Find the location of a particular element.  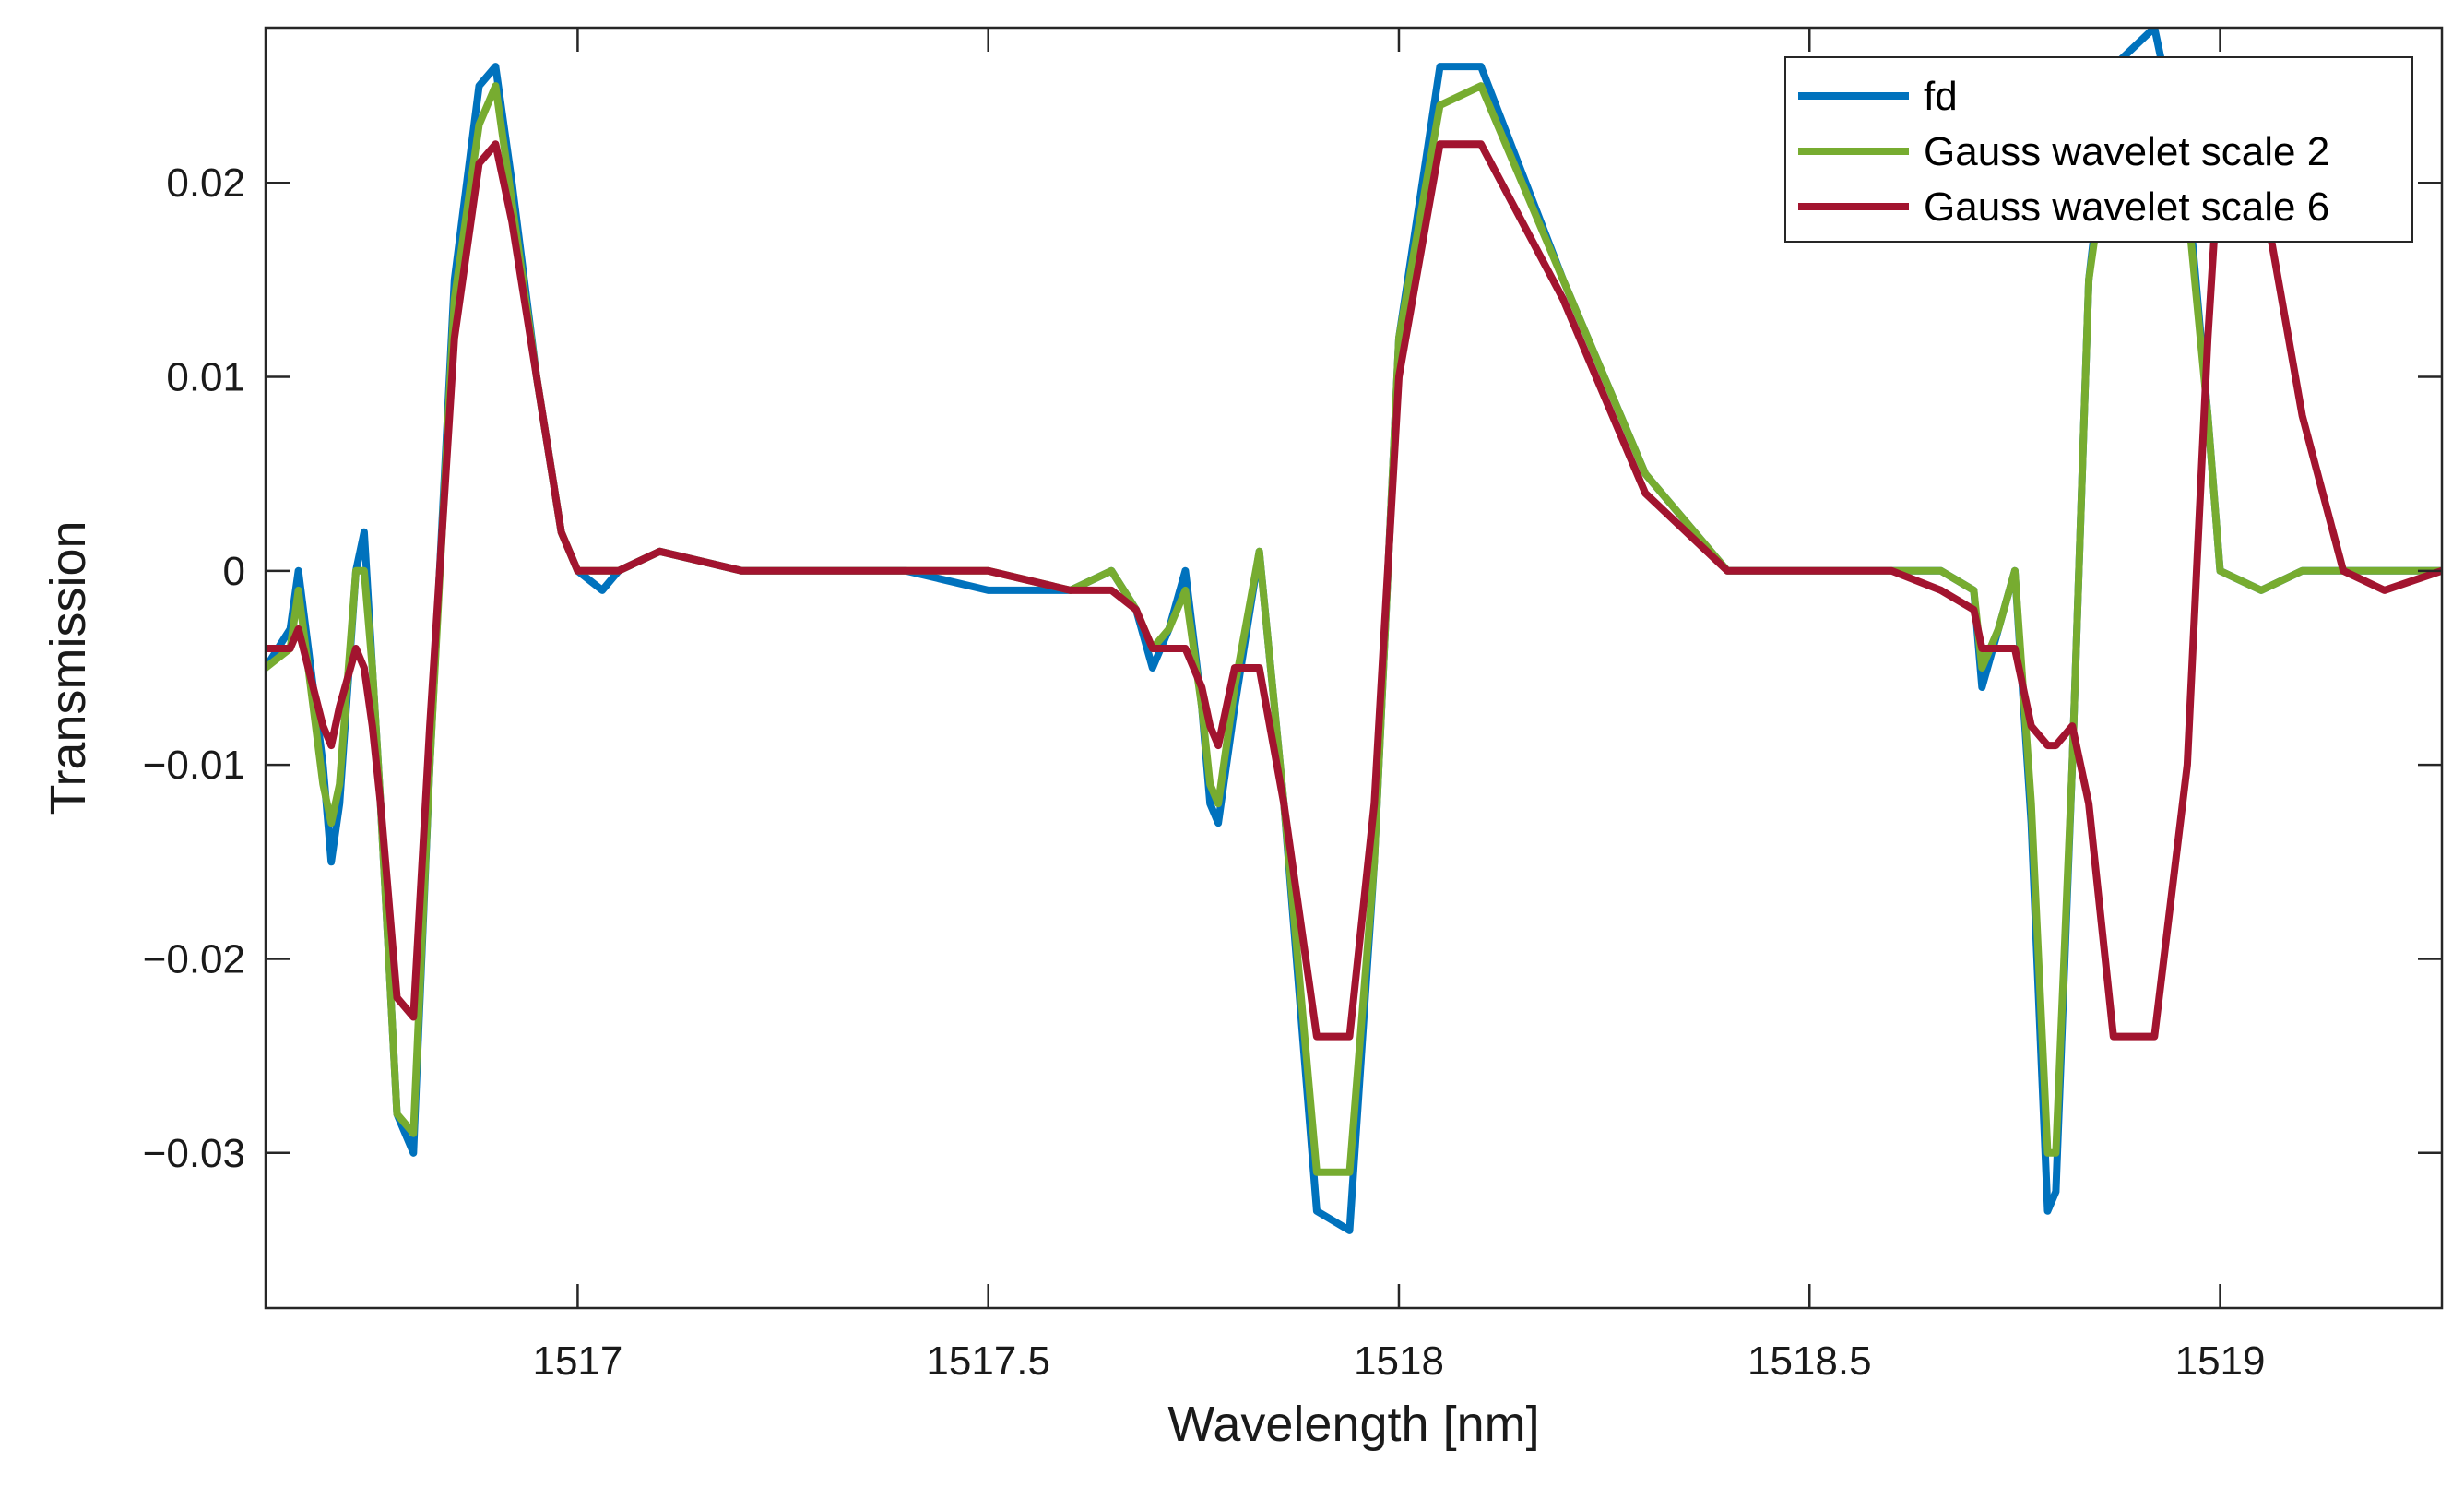

x-axis-label: Wavelength [nm] is located at coordinates (1353, 1424).